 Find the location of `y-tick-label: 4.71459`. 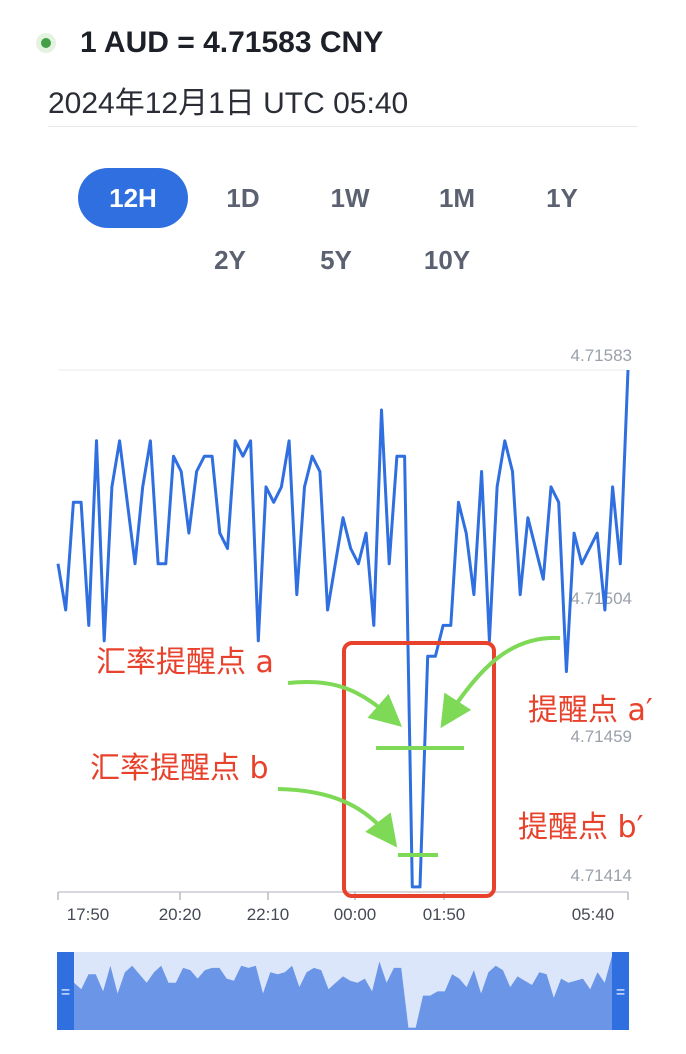

y-tick-label: 4.71459 is located at coordinates (601, 736).